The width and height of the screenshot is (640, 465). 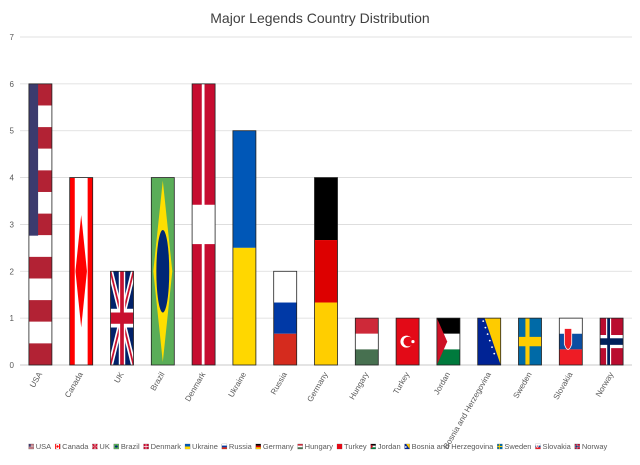 I want to click on legend-item-denmark: Denmark, so click(x=162, y=446).